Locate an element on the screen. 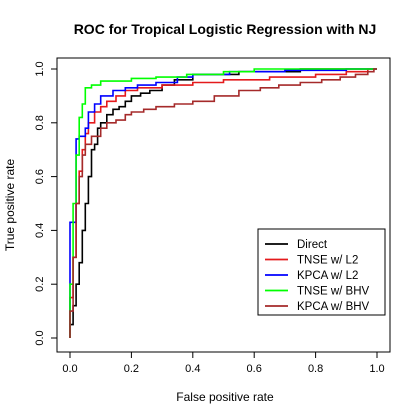 Image resolution: width=420 pixels, height=420 pixels. legend-label-3: KPCA w/ L2 is located at coordinates (327, 276).